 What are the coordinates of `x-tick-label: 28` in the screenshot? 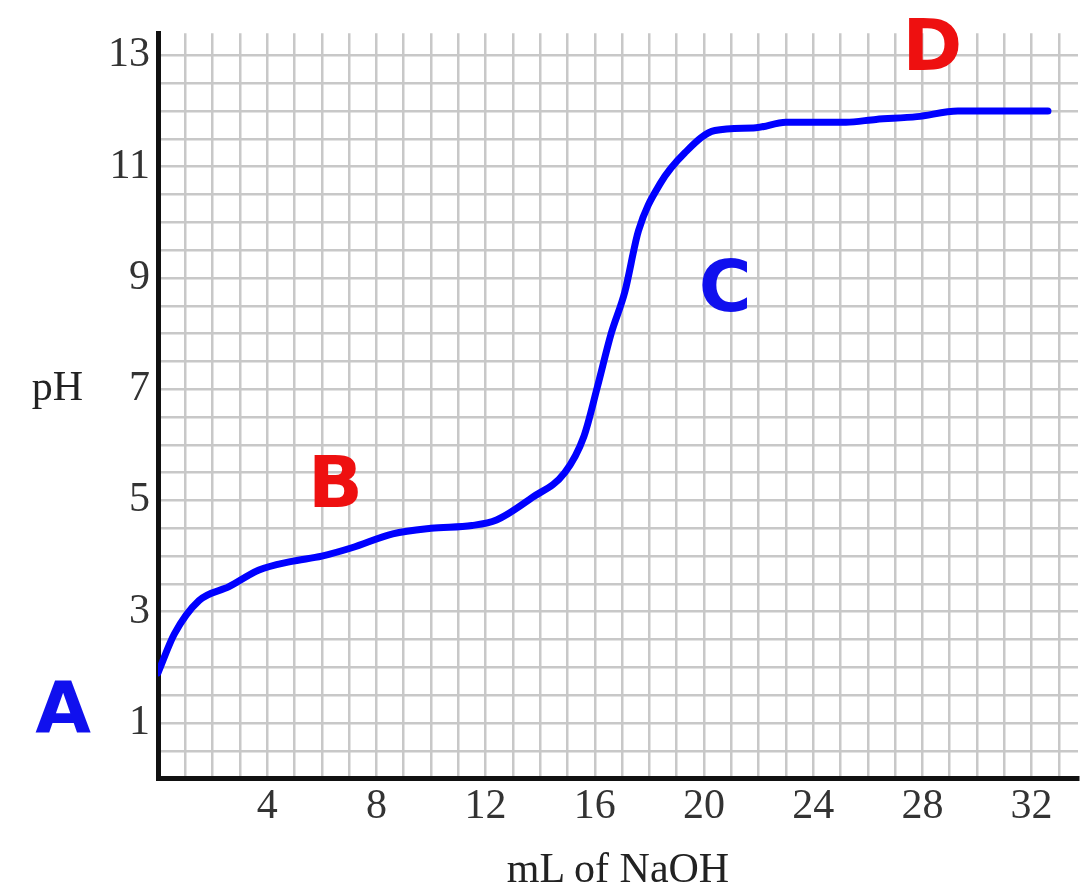 It's located at (922, 803).